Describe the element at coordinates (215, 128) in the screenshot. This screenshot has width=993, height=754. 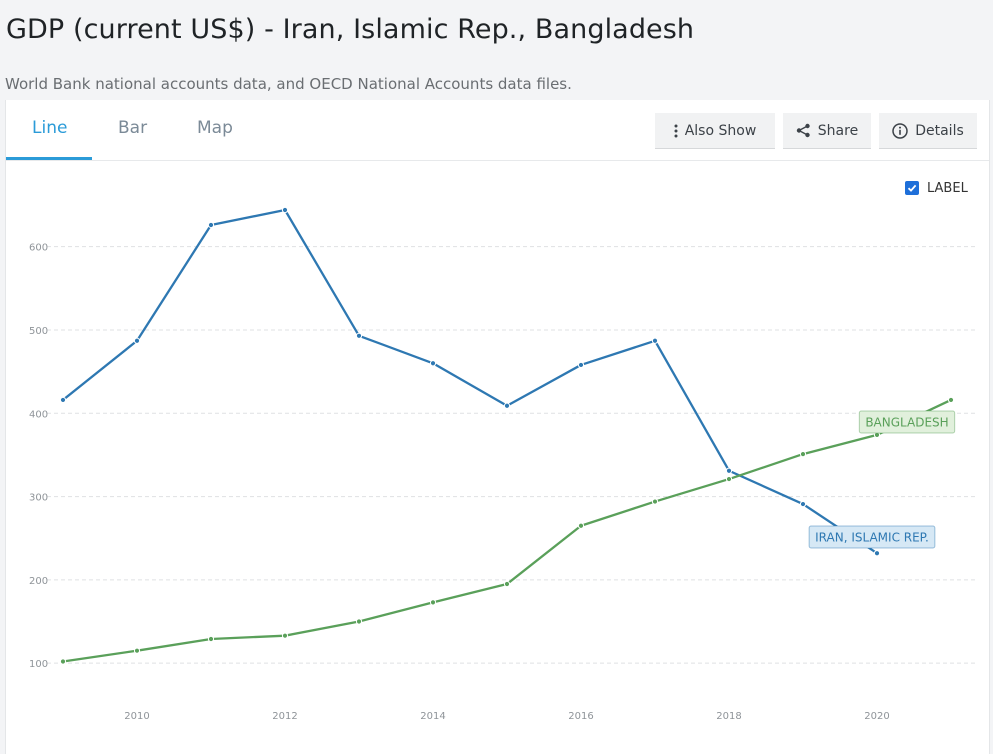
I see `tab-map: Map` at that location.